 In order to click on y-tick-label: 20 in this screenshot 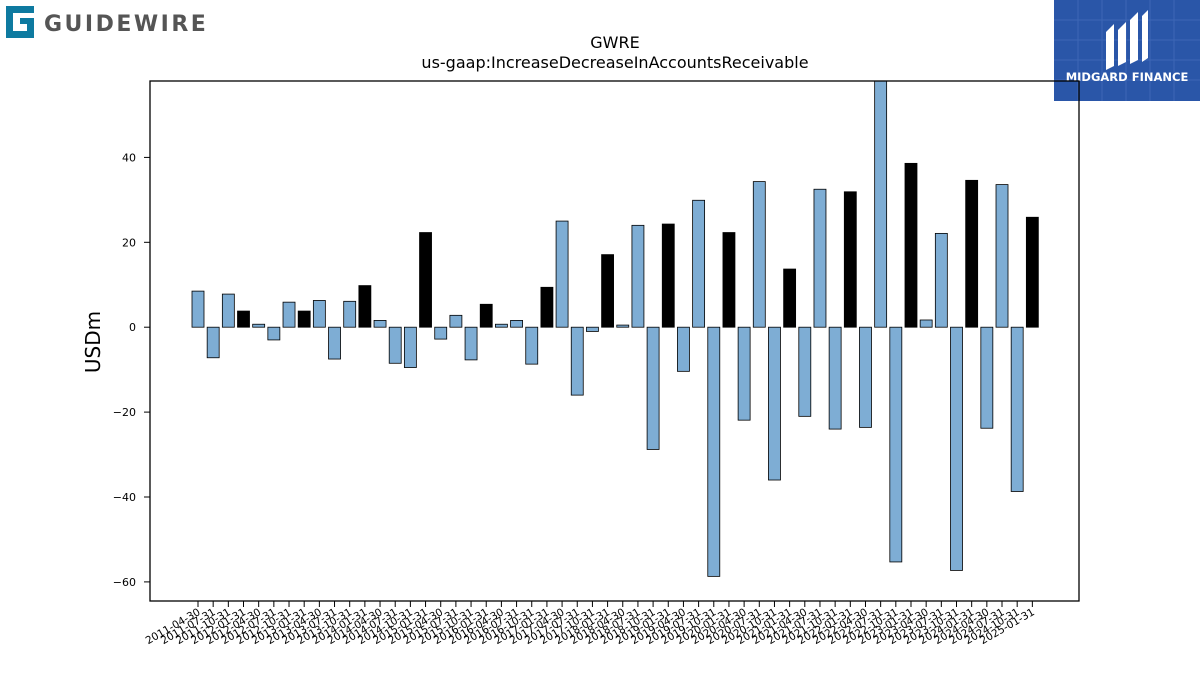, I will do `click(129, 242)`.